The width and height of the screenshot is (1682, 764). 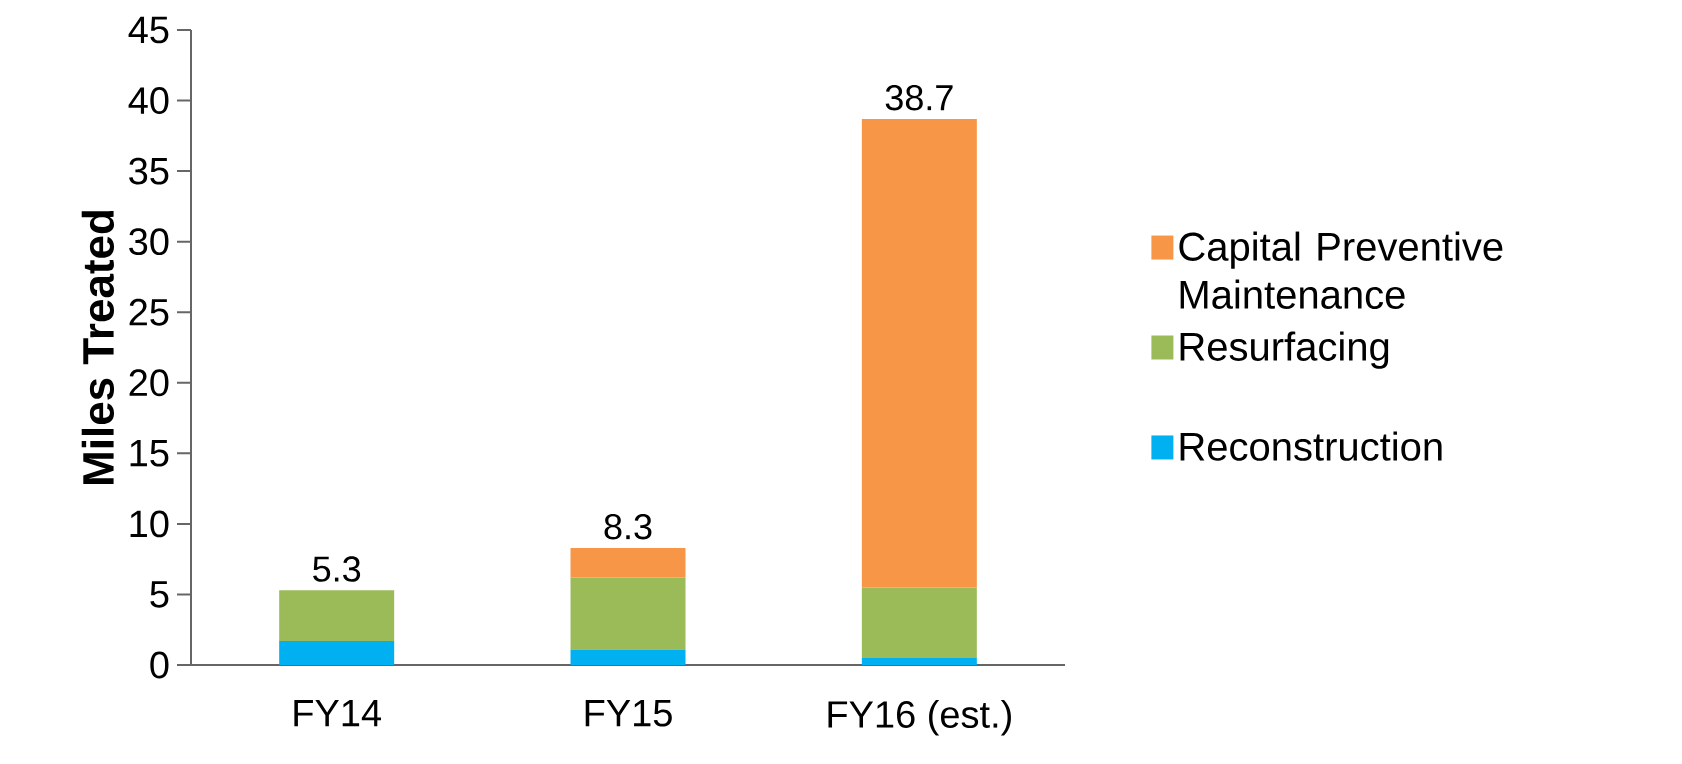 I want to click on y-tick-label: 15, so click(x=149, y=453).